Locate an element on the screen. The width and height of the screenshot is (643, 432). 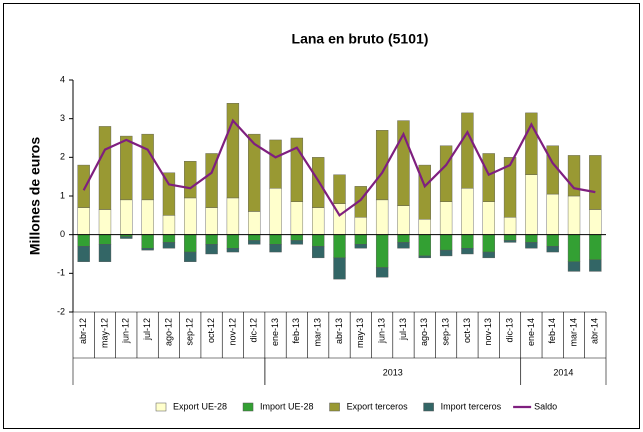
y-axis-title: Millones de euros is located at coordinates (35, 196).